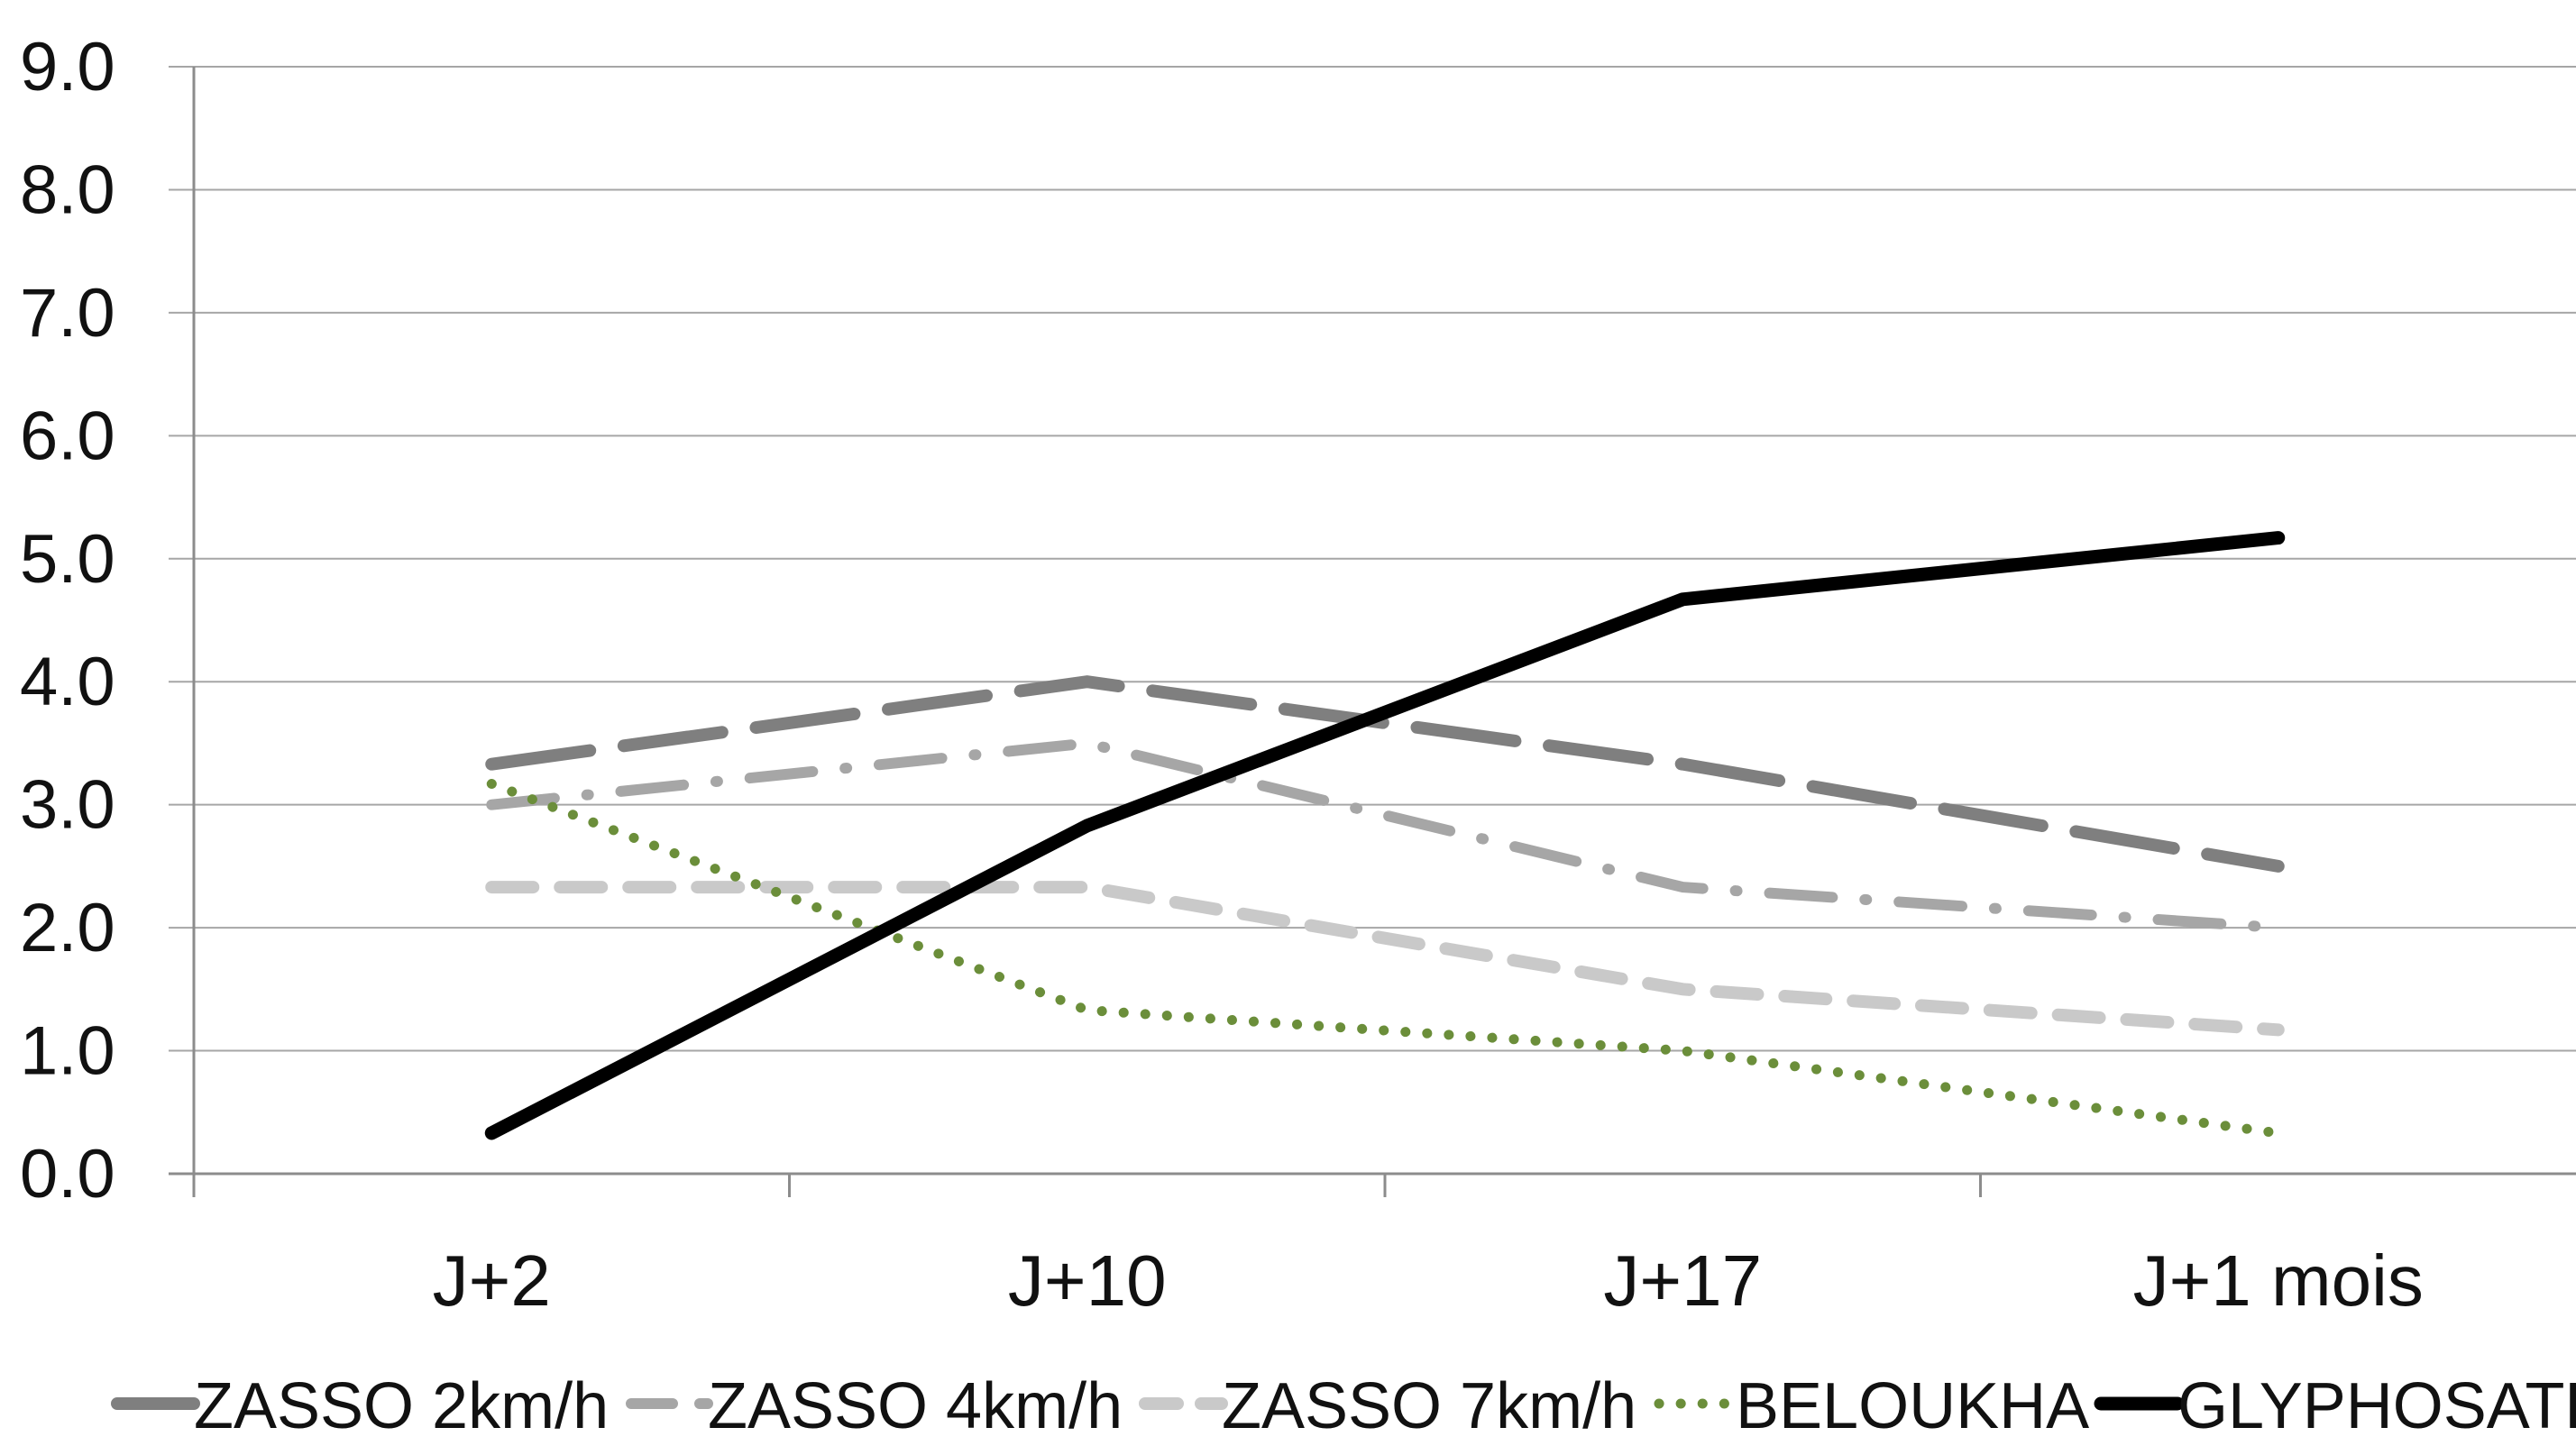 This screenshot has width=2576, height=1455. What do you see at coordinates (67, 313) in the screenshot?
I see `y-tick-label: 7.0` at bounding box center [67, 313].